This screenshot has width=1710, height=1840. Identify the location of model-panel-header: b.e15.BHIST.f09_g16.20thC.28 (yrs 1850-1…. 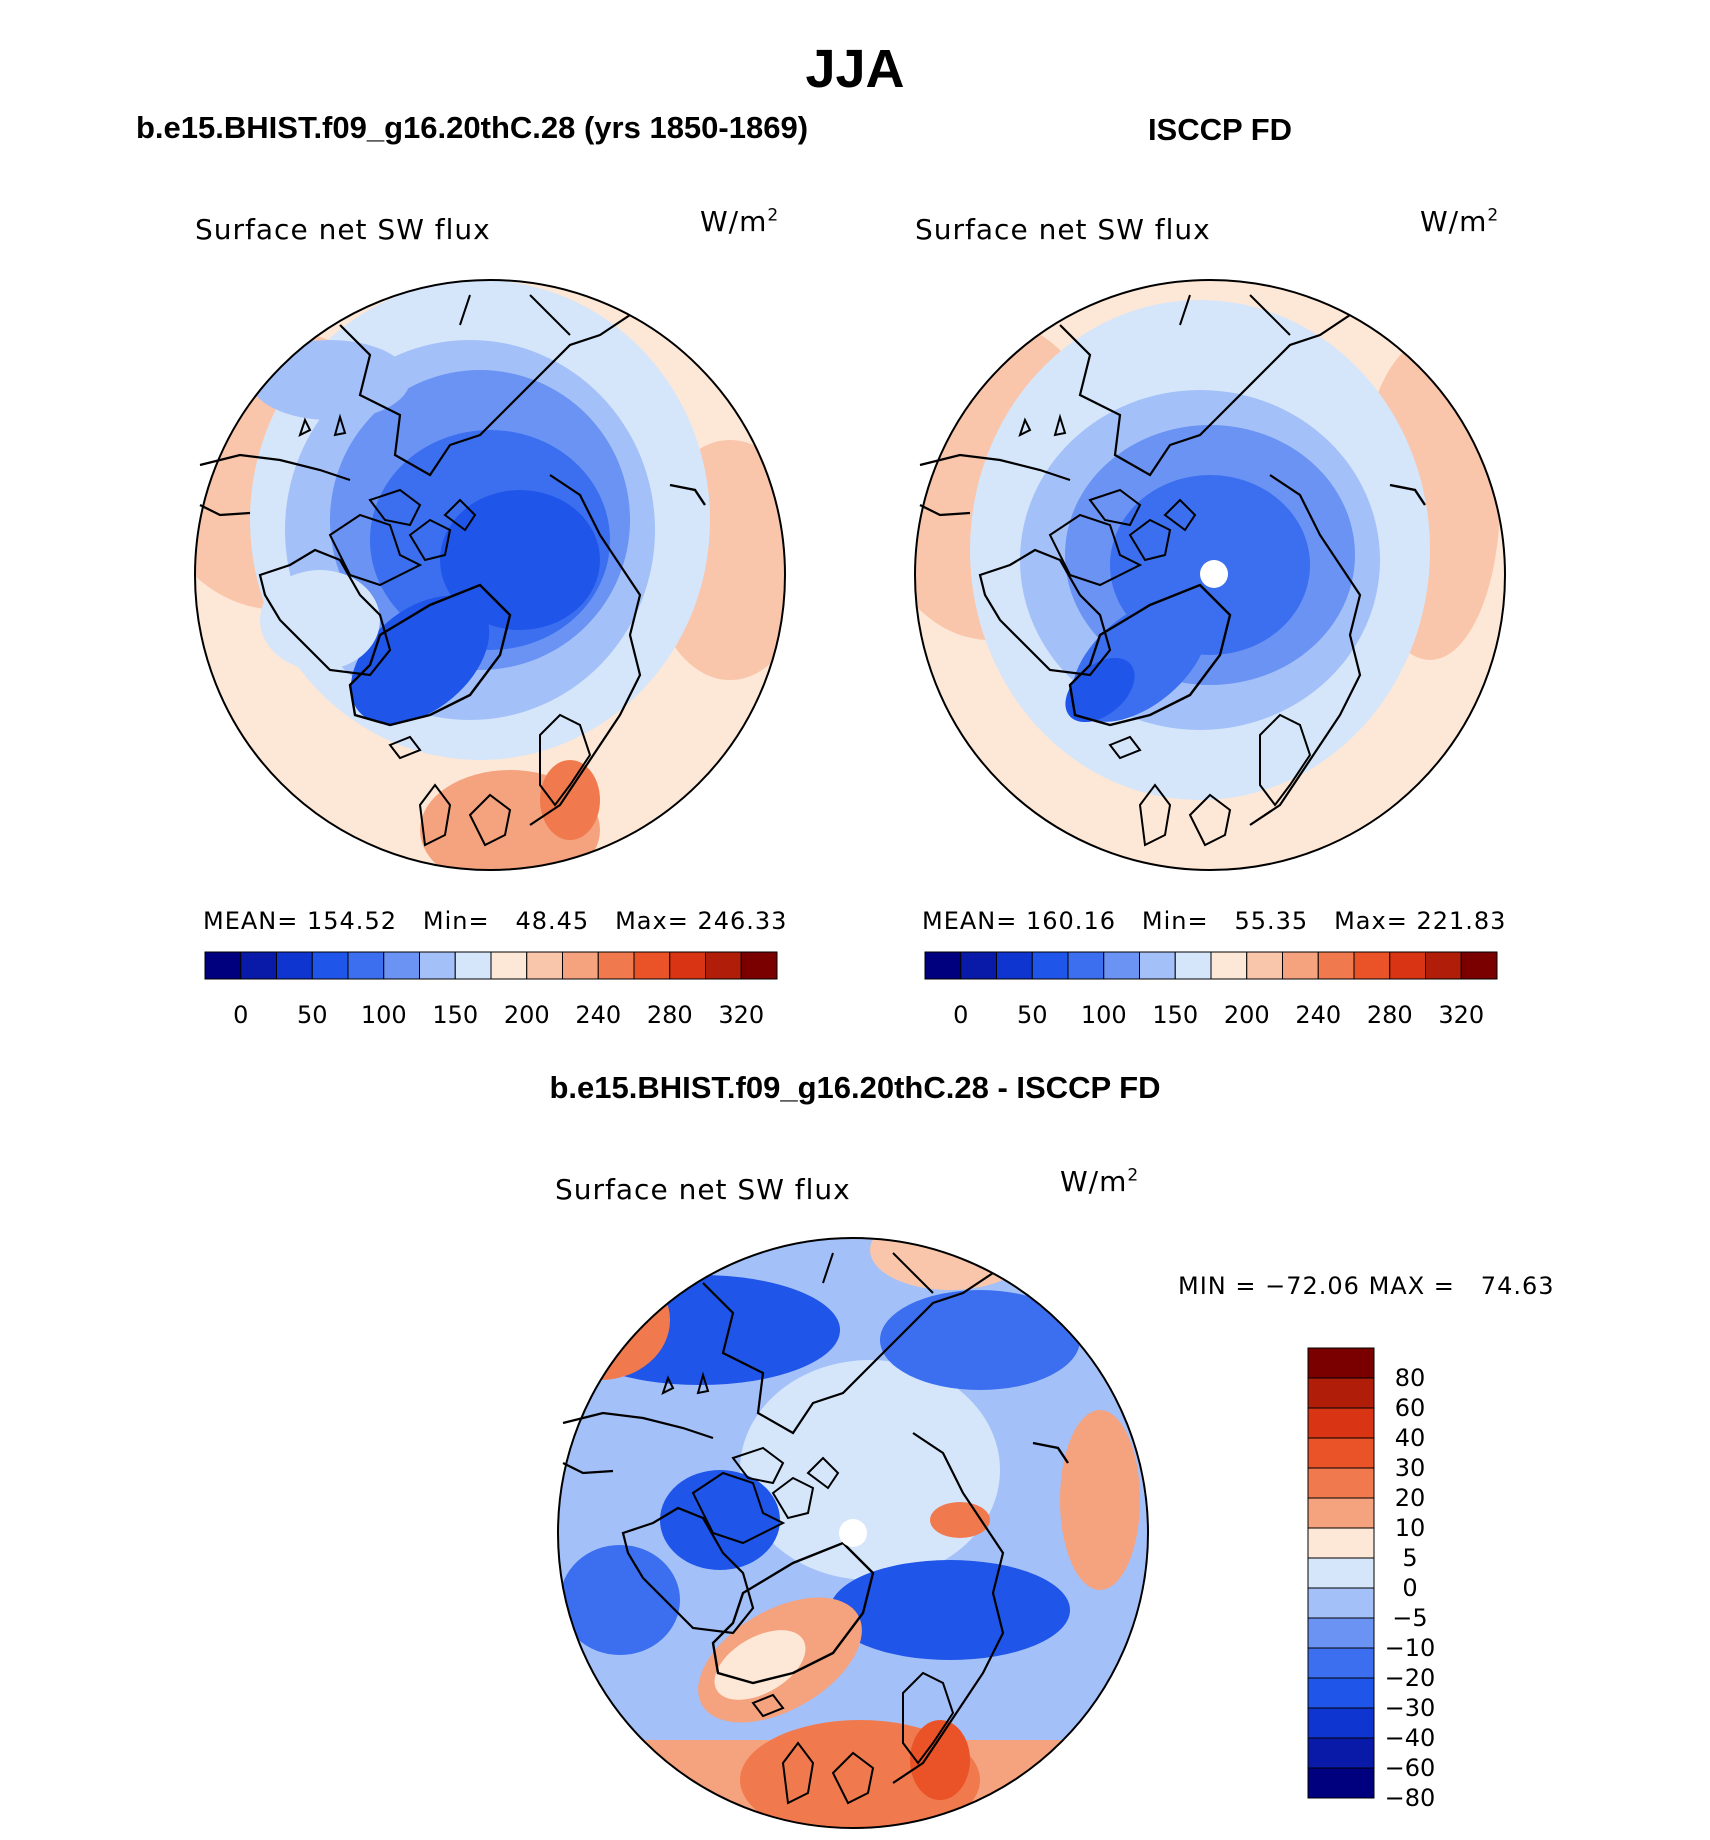
(472, 127).